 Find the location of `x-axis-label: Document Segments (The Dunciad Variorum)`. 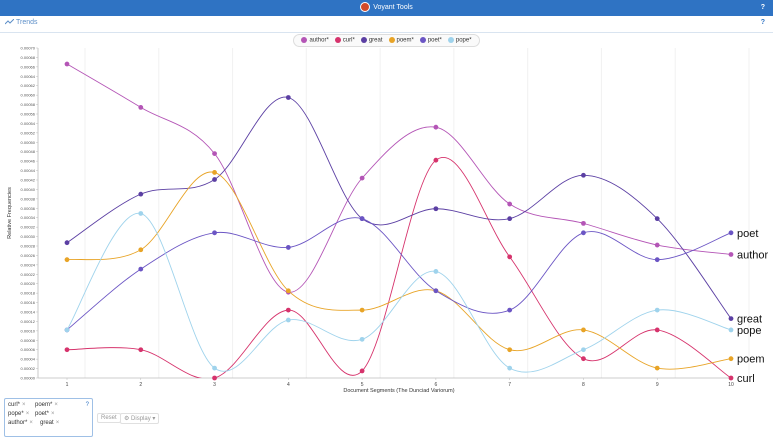

x-axis-label: Document Segments (The Dunciad Variorum) is located at coordinates (398, 391).